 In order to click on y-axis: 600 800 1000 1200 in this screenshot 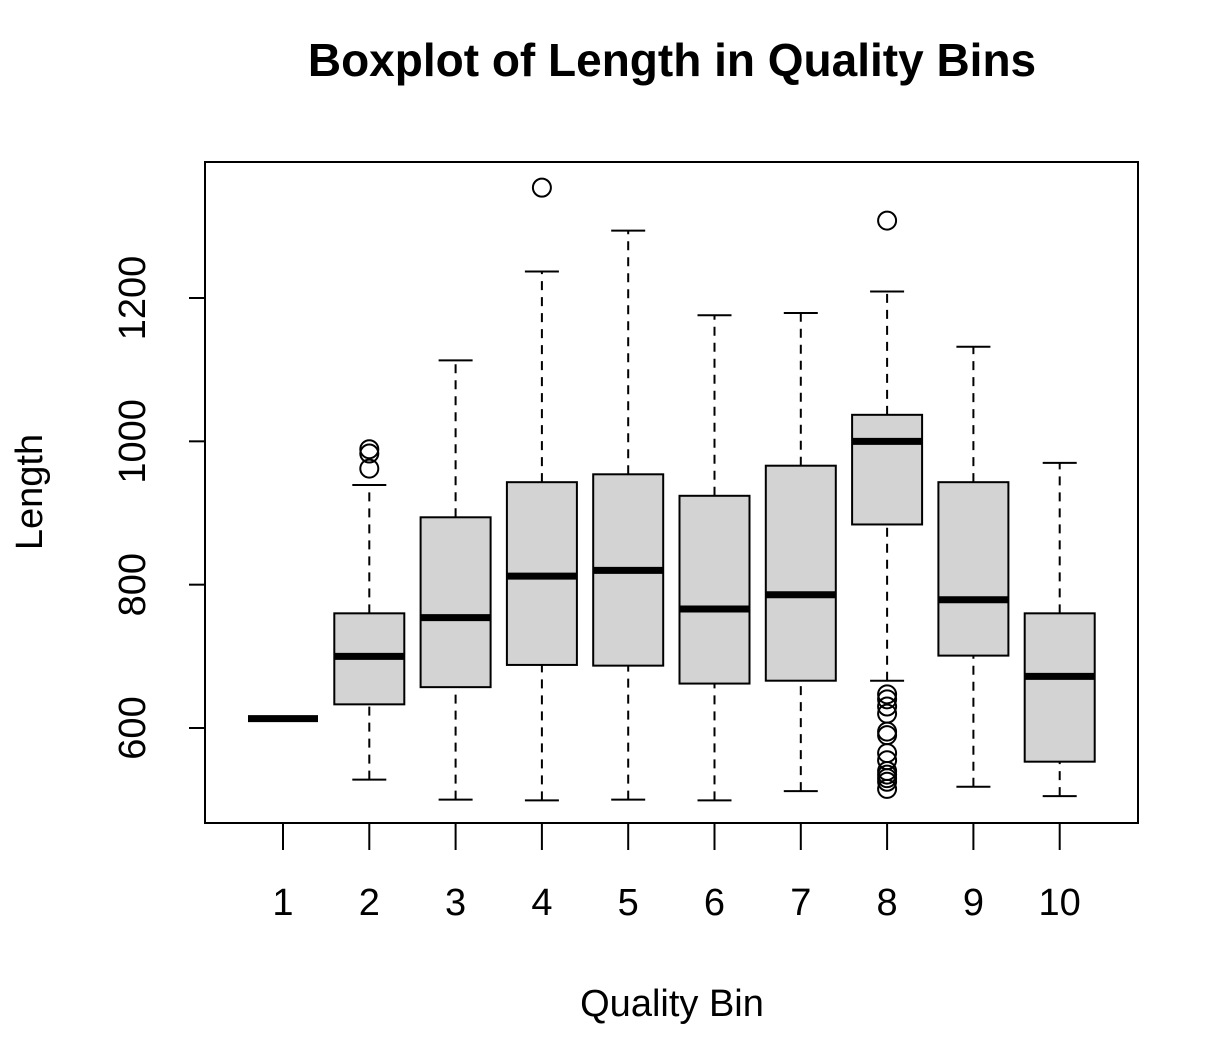, I will do `click(158, 508)`.